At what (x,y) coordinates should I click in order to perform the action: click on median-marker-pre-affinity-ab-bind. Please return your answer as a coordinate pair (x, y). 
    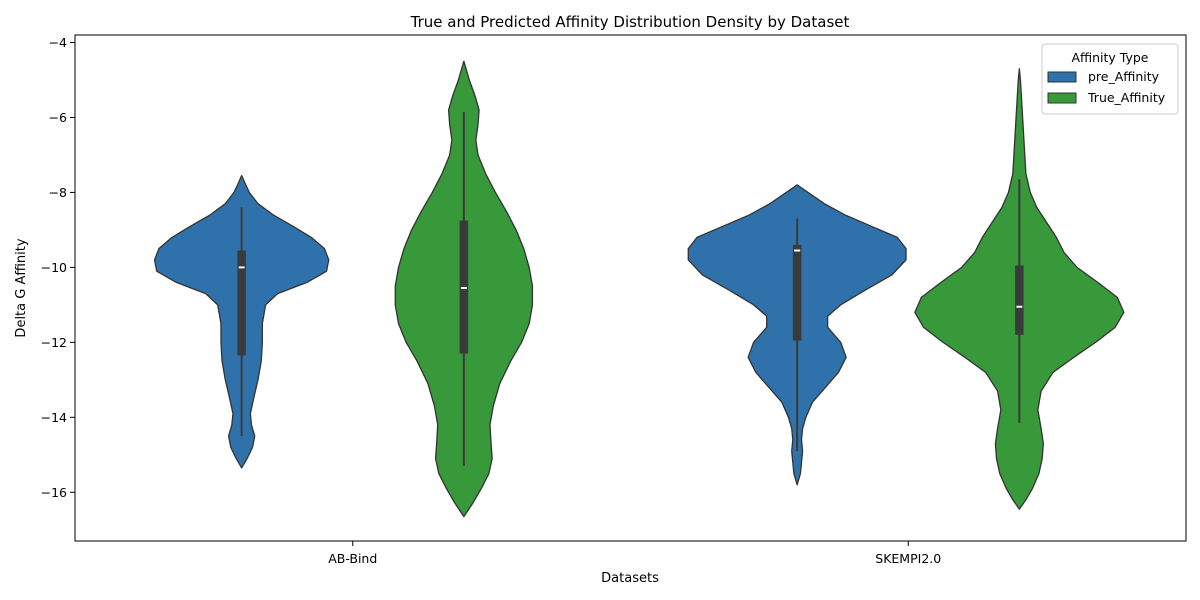
    Looking at the image, I should click on (241, 267).